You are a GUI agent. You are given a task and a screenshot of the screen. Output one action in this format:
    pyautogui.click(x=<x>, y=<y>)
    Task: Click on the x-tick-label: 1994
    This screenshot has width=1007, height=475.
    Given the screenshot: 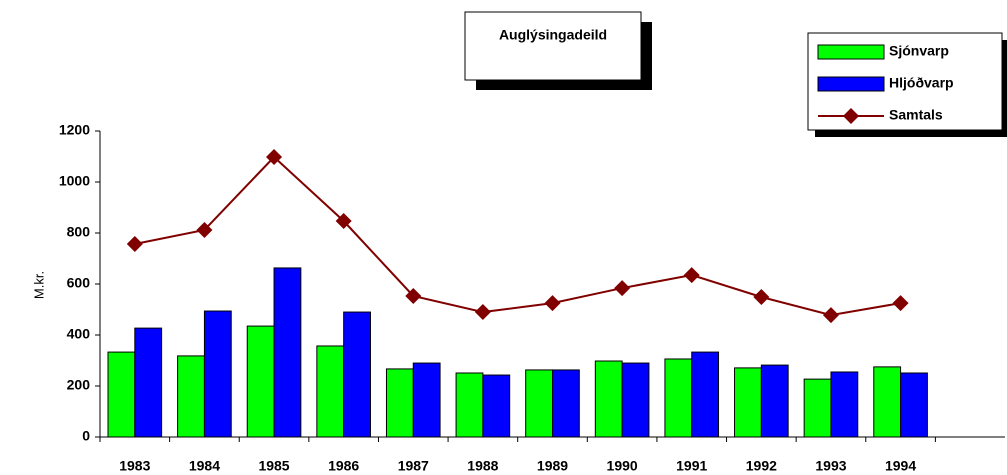 What is the action you would take?
    pyautogui.click(x=900, y=466)
    